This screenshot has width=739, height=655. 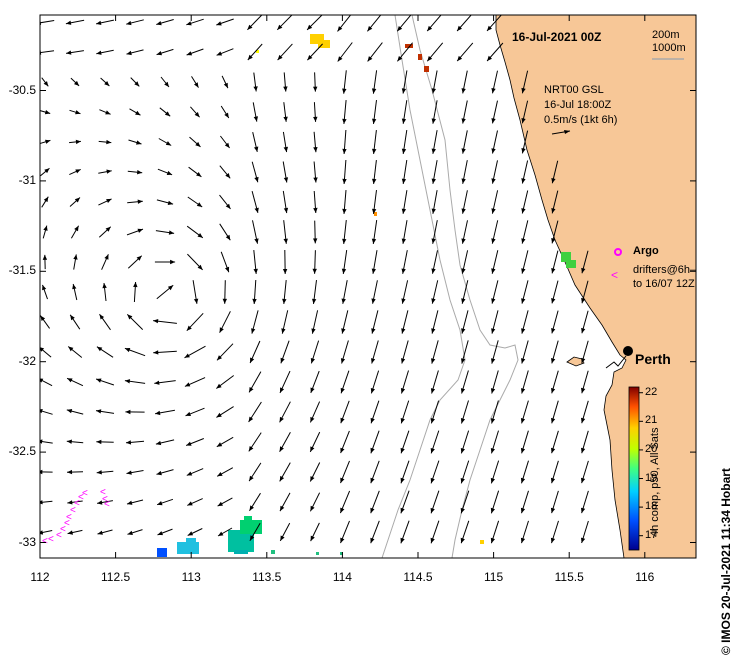 I want to click on current-arrow, so click(x=45, y=52).